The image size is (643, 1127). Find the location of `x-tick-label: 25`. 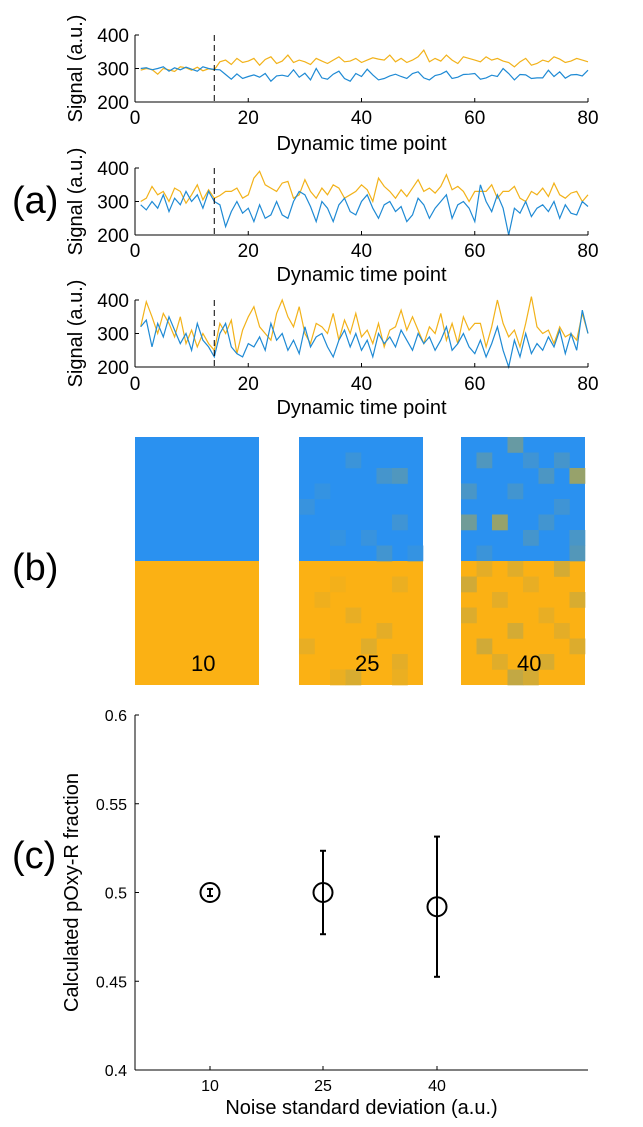

x-tick-label: 25 is located at coordinates (323, 1086).